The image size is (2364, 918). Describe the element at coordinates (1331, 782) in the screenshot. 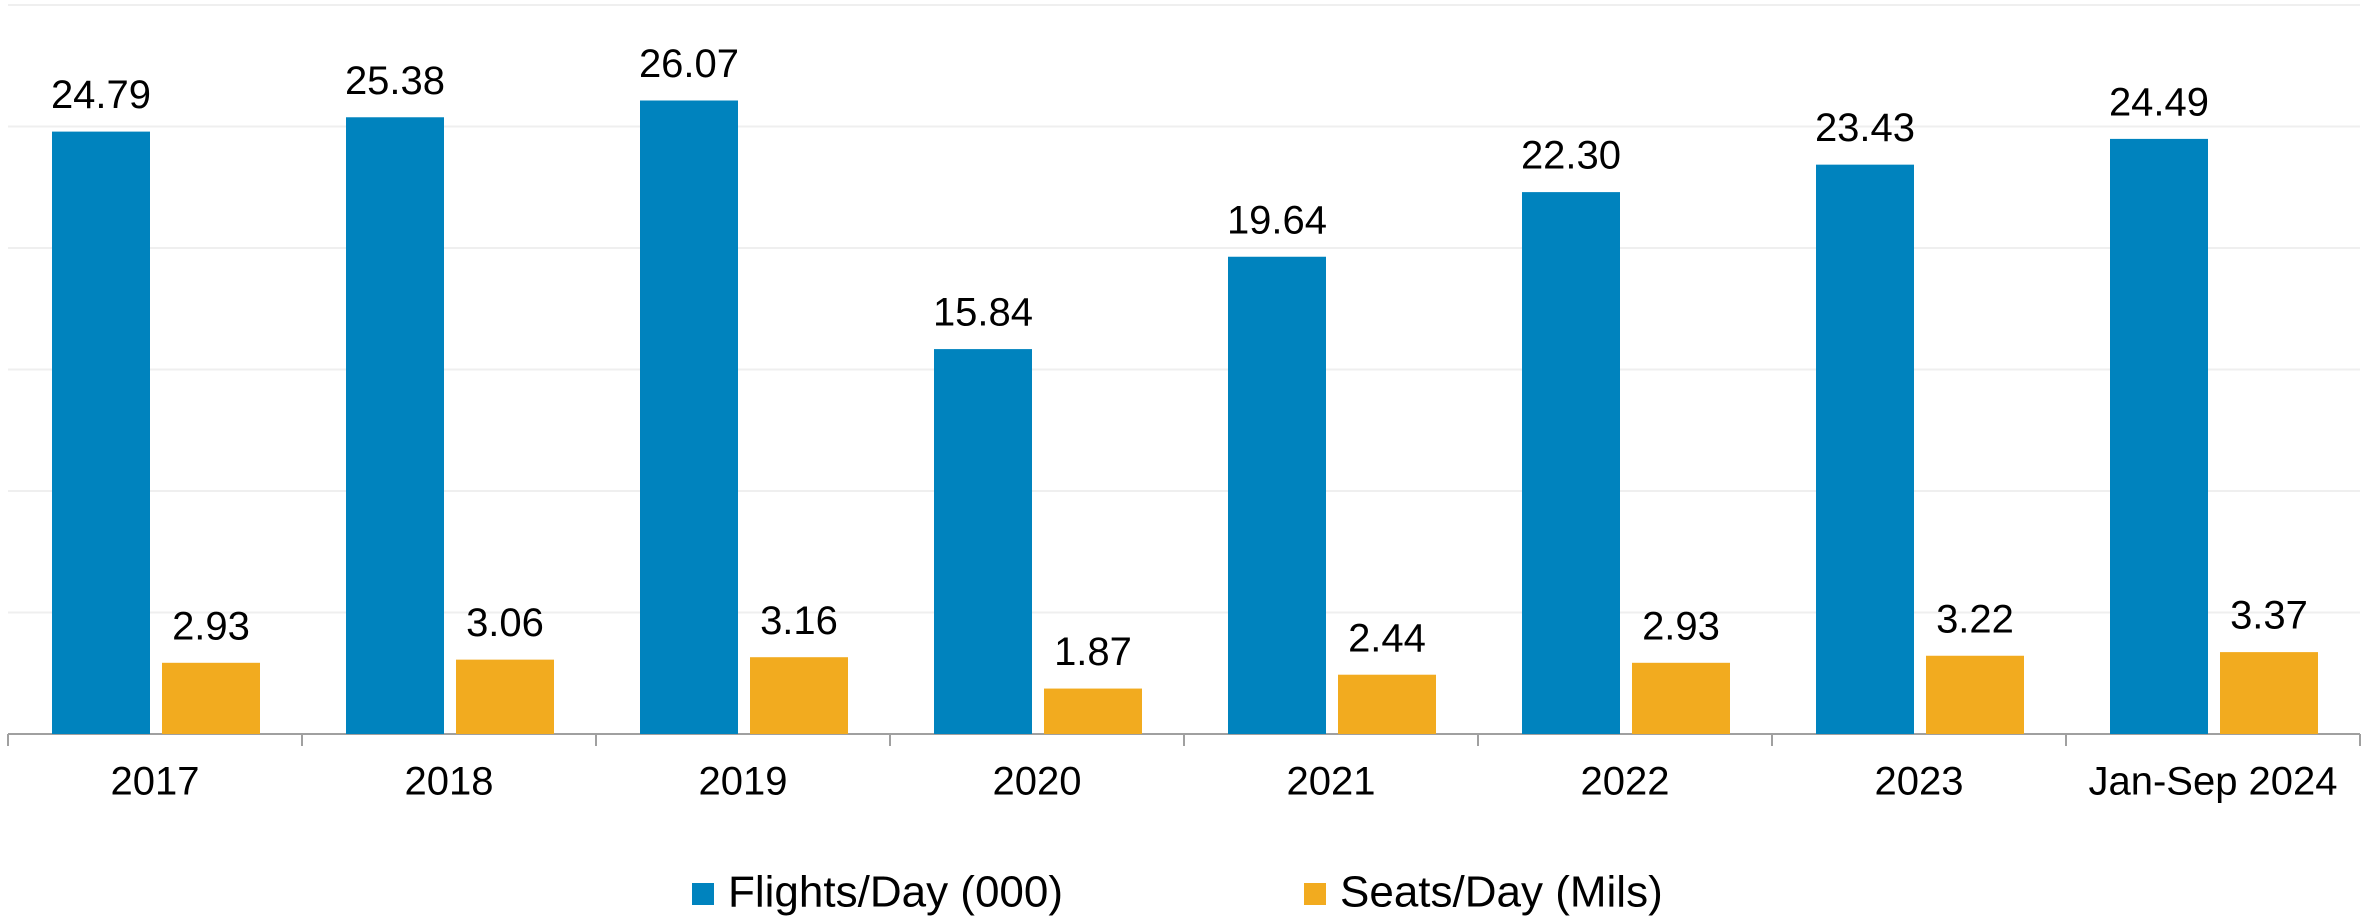

I see `x-tick-label: 2021` at that location.